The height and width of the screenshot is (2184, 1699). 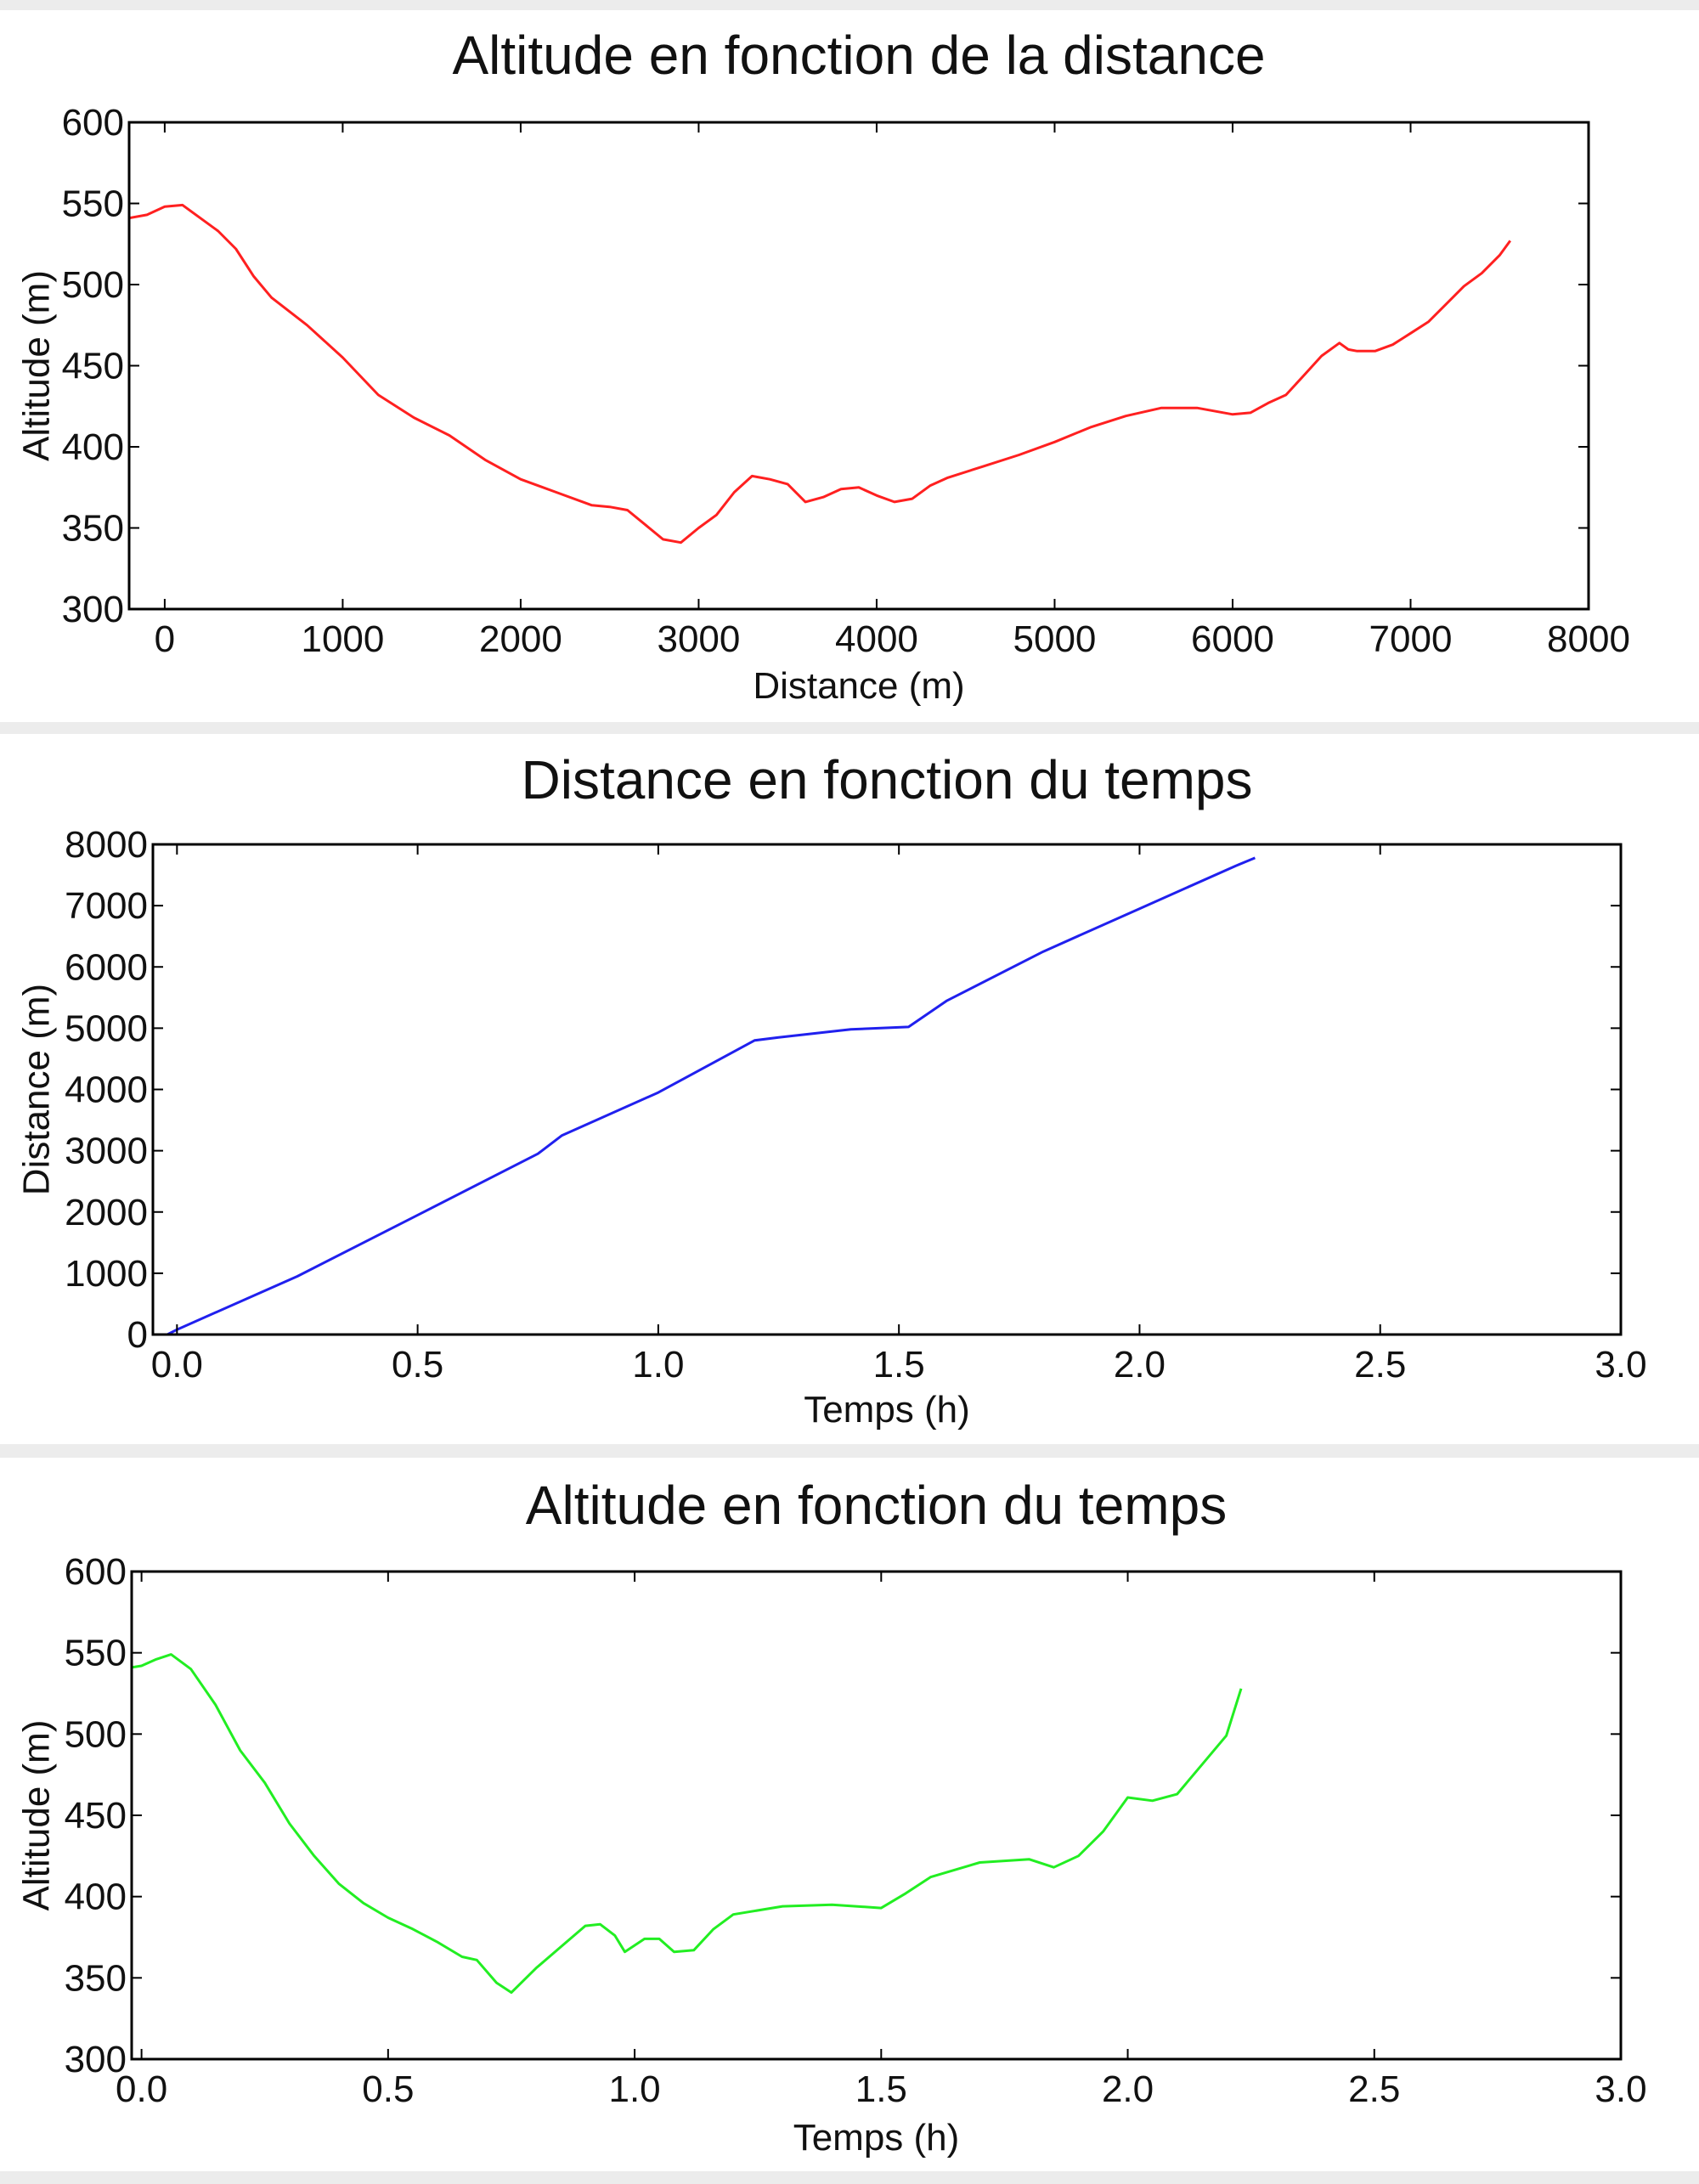 I want to click on x-tick-label: 7000, so click(x=1411, y=639).